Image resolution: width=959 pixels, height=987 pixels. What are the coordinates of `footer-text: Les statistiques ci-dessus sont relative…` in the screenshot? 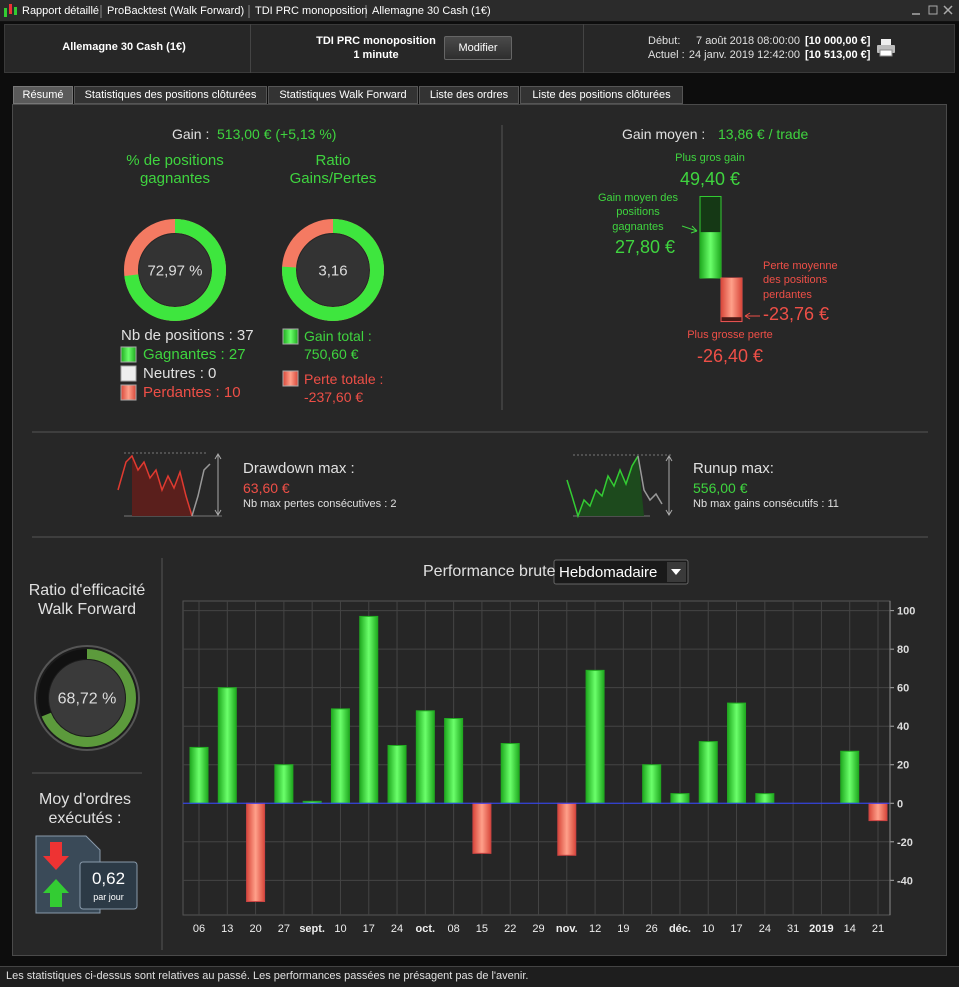 It's located at (267, 976).